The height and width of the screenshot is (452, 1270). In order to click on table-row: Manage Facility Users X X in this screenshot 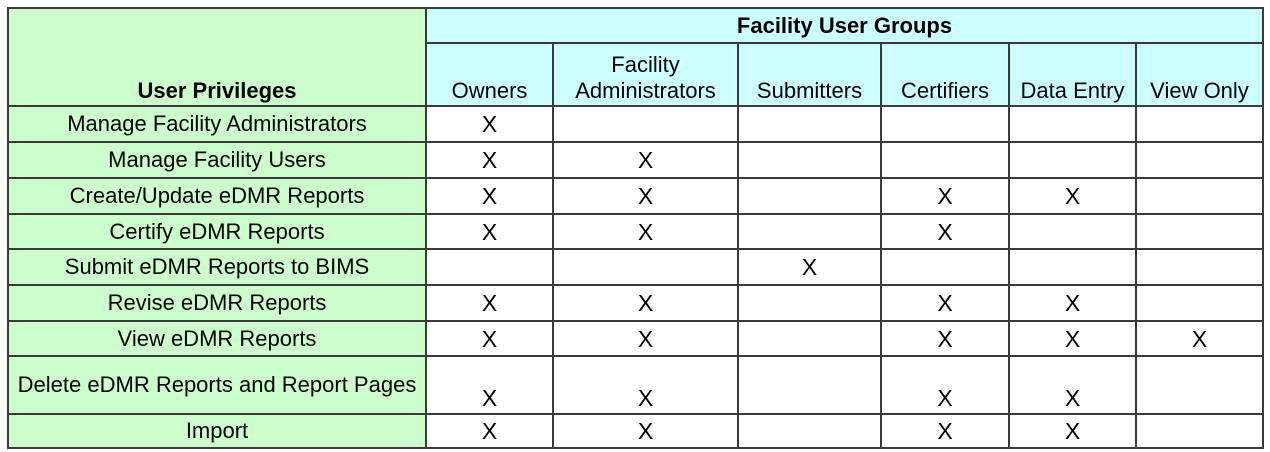, I will do `click(635, 160)`.